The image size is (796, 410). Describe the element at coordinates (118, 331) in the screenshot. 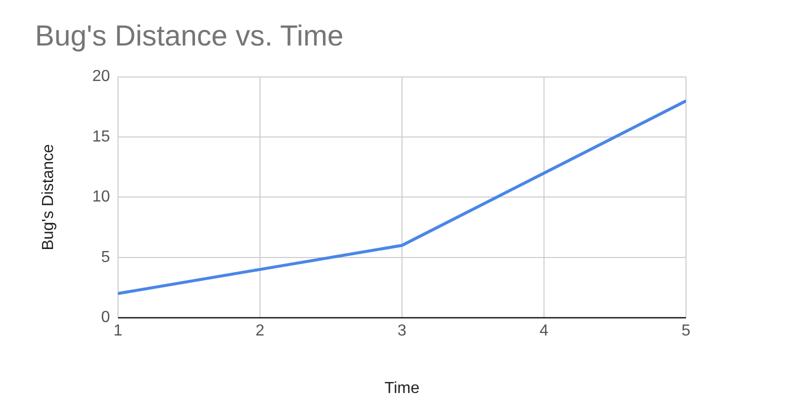

I see `x-tick-label: 1` at that location.